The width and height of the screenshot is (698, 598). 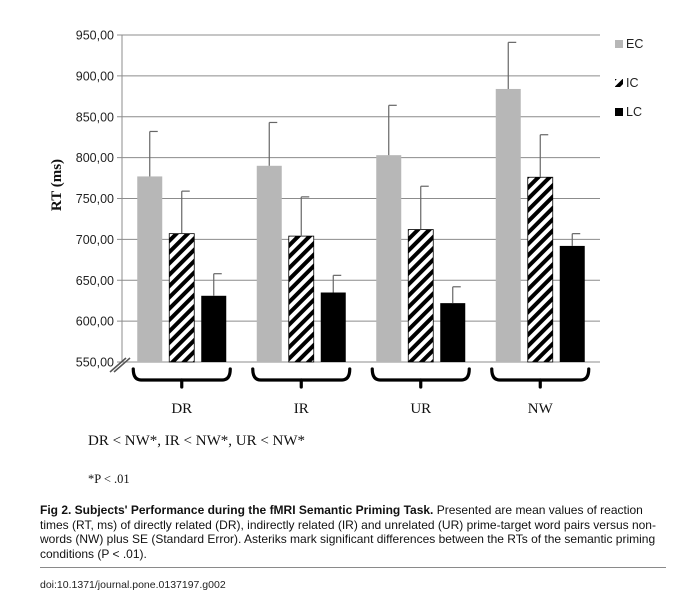 I want to click on comparison-note: DR < NW*, IR < NW*, UR < NW*, so click(x=197, y=441).